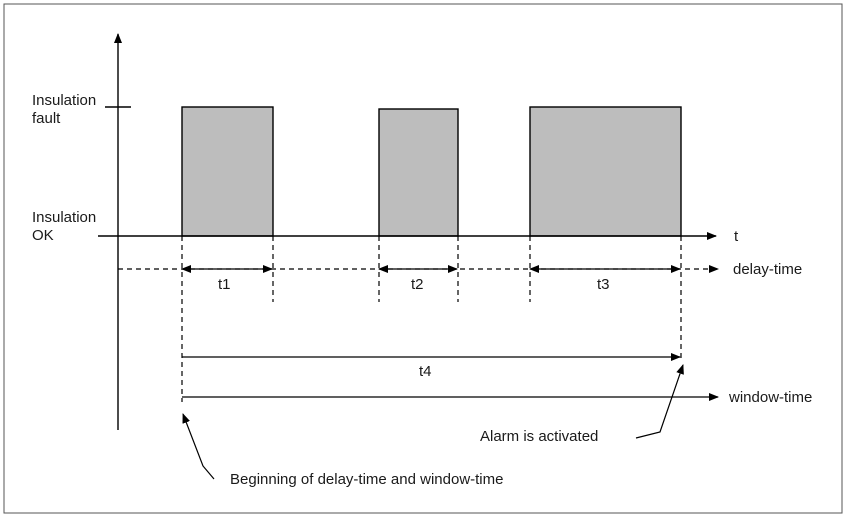  What do you see at coordinates (46, 118) in the screenshot?
I see `fault-label-line2: fault` at bounding box center [46, 118].